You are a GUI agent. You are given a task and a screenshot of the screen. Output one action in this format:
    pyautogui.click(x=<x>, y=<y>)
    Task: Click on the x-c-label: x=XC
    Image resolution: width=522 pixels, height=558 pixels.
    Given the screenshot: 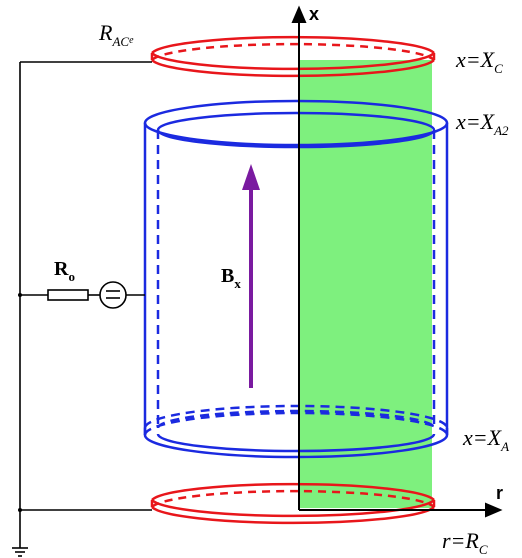 What is the action you would take?
    pyautogui.click(x=479, y=62)
    